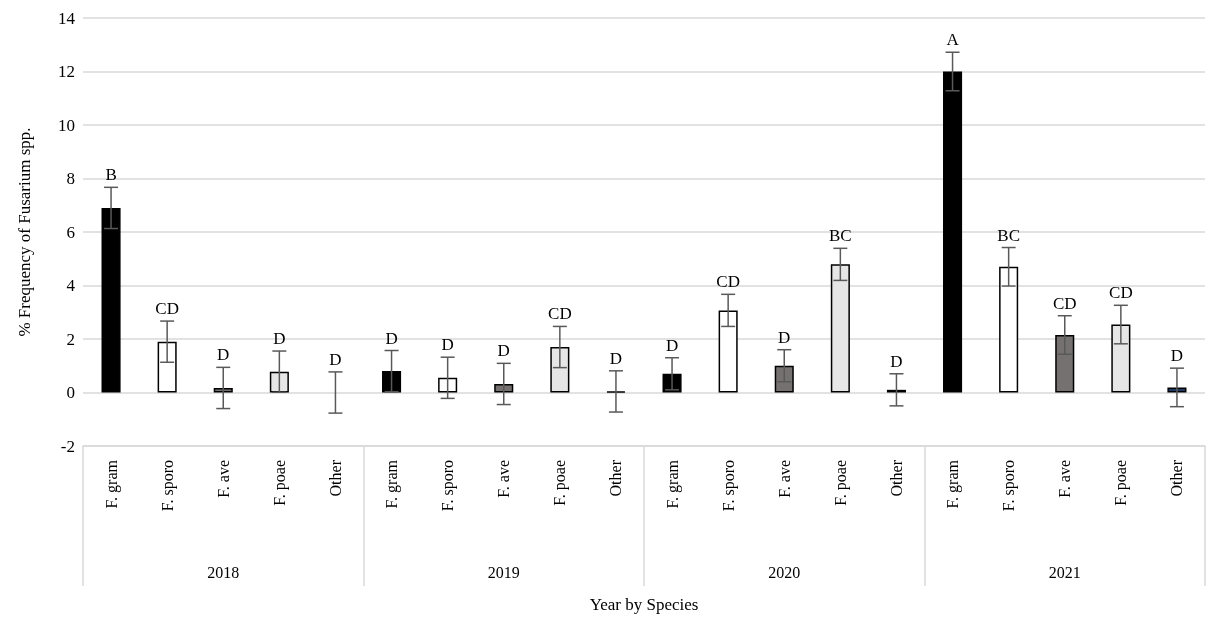 The width and height of the screenshot is (1221, 626). I want to click on text: 2020, so click(784, 572).